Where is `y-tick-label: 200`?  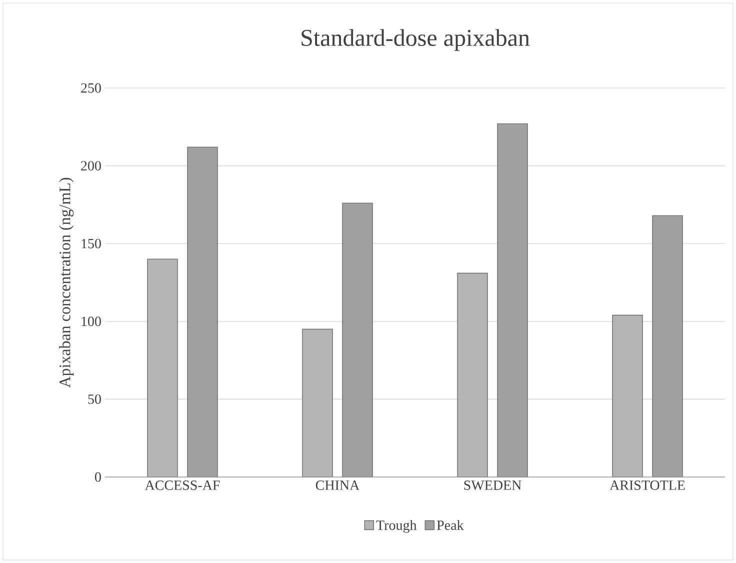
y-tick-label: 200 is located at coordinates (91, 166).